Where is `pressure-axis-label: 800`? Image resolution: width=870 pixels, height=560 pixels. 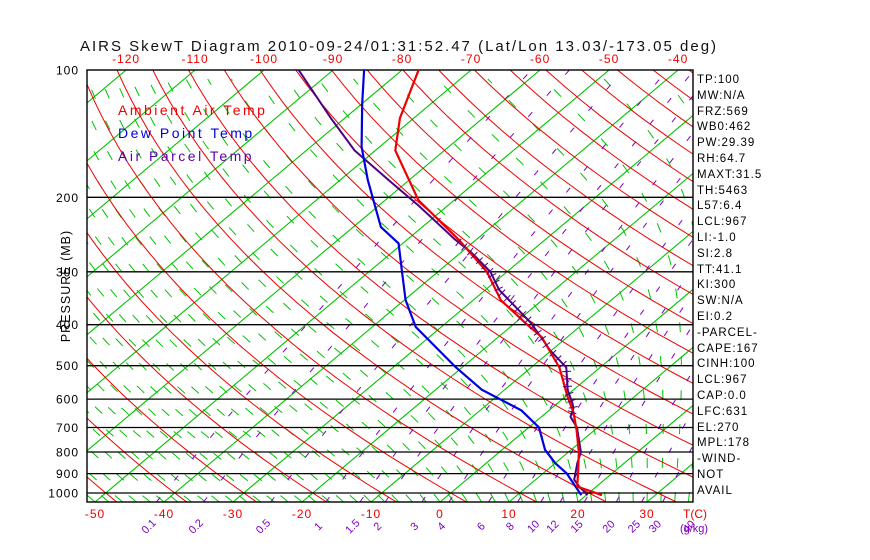 pressure-axis-label: 800 is located at coordinates (67, 453).